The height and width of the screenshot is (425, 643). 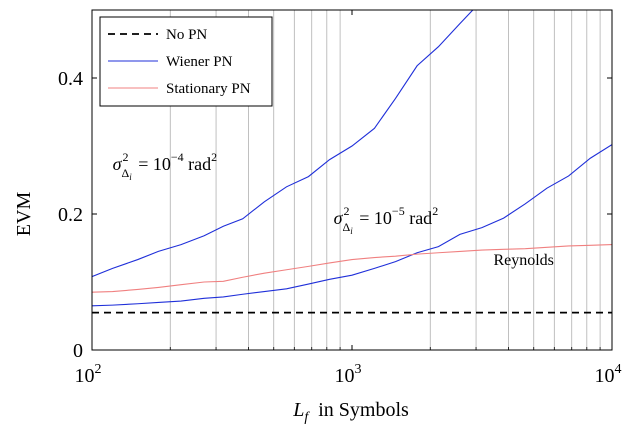 I want to click on annotation-label: Reynolds, so click(x=523, y=260).